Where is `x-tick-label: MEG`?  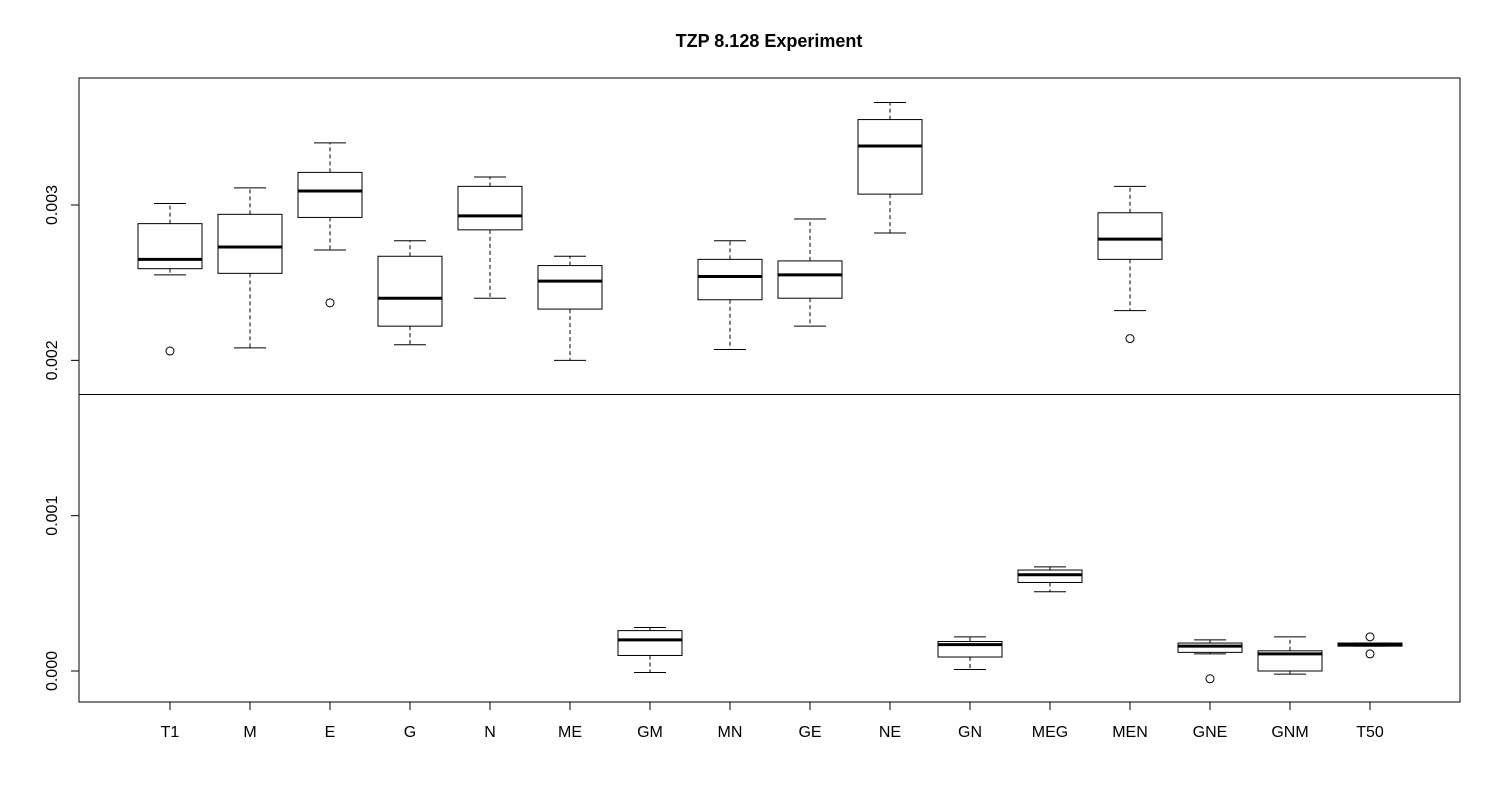
x-tick-label: MEG is located at coordinates (1050, 732).